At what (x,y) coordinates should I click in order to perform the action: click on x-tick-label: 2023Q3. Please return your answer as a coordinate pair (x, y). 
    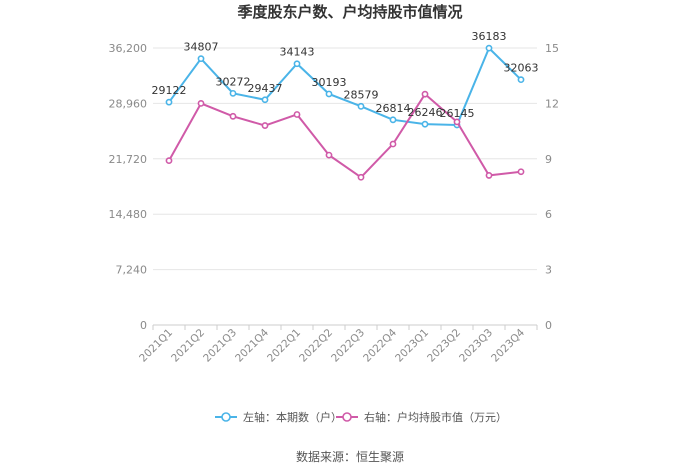
    Looking at the image, I should click on (476, 346).